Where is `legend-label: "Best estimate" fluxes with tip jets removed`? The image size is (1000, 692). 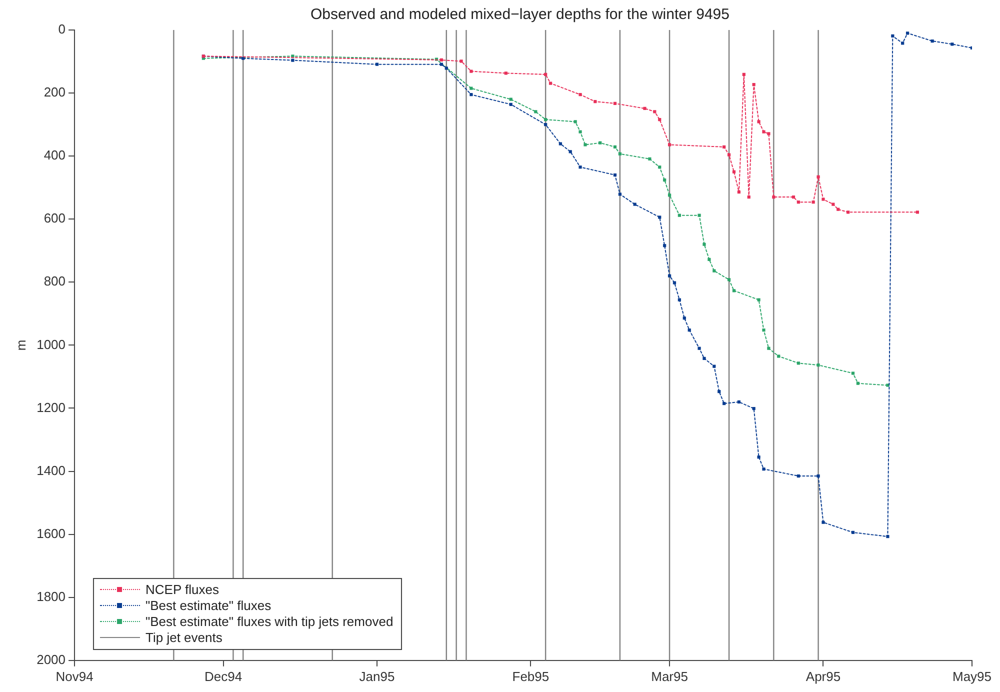 legend-label: "Best estimate" fluxes with tip jets removed is located at coordinates (270, 622).